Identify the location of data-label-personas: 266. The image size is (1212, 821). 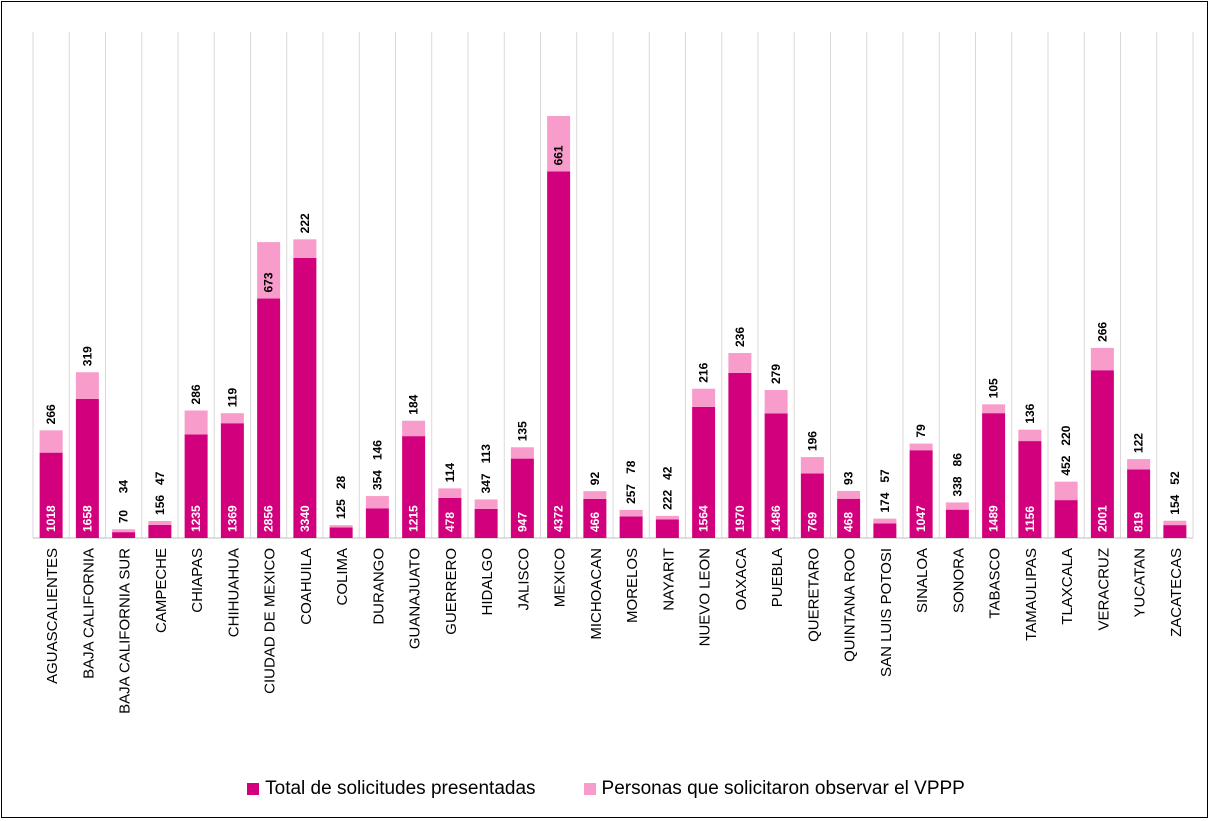
(51, 414).